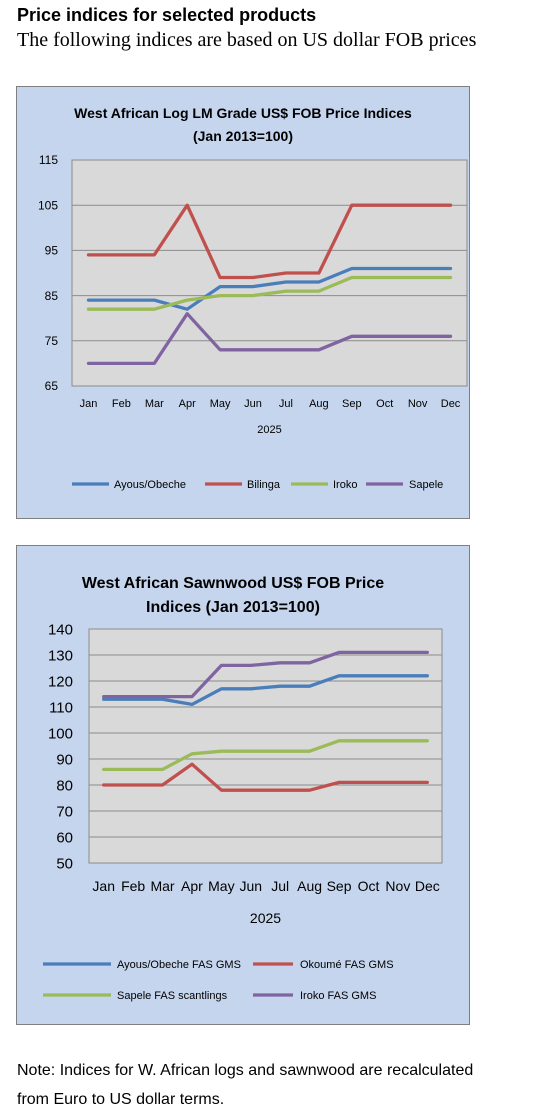  I want to click on y-tick-label: 85, so click(52, 296).